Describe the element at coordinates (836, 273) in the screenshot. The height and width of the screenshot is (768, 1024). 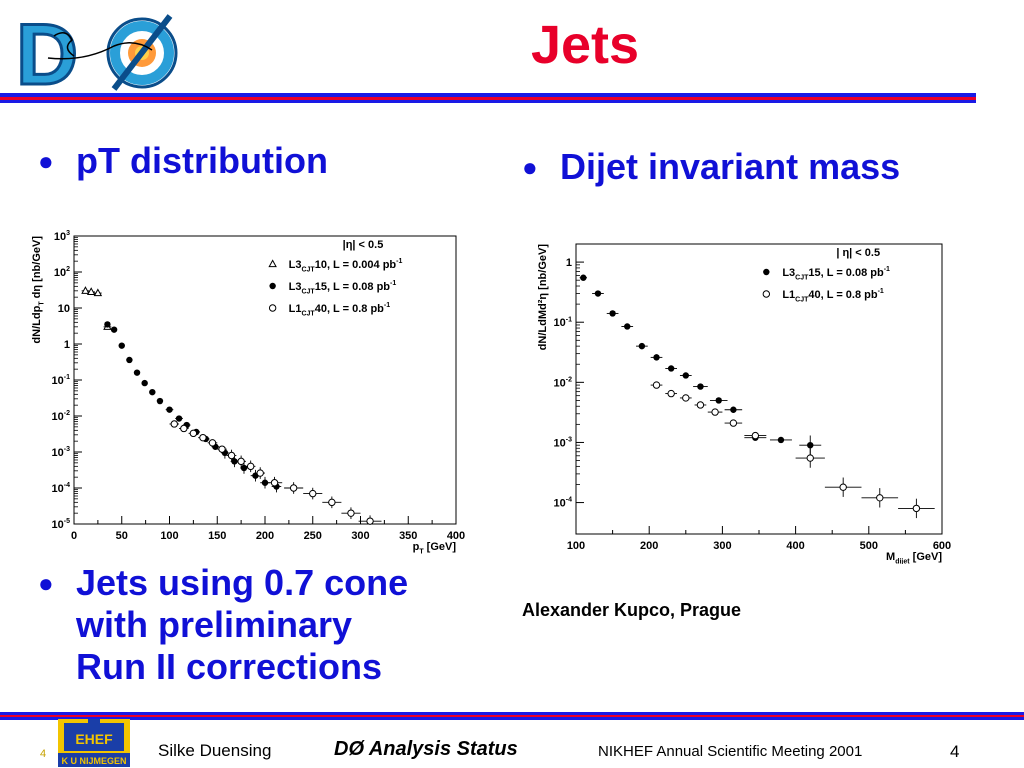
I see `legend-entry: L3CJT​15, L = 0.08 pb-1​` at that location.